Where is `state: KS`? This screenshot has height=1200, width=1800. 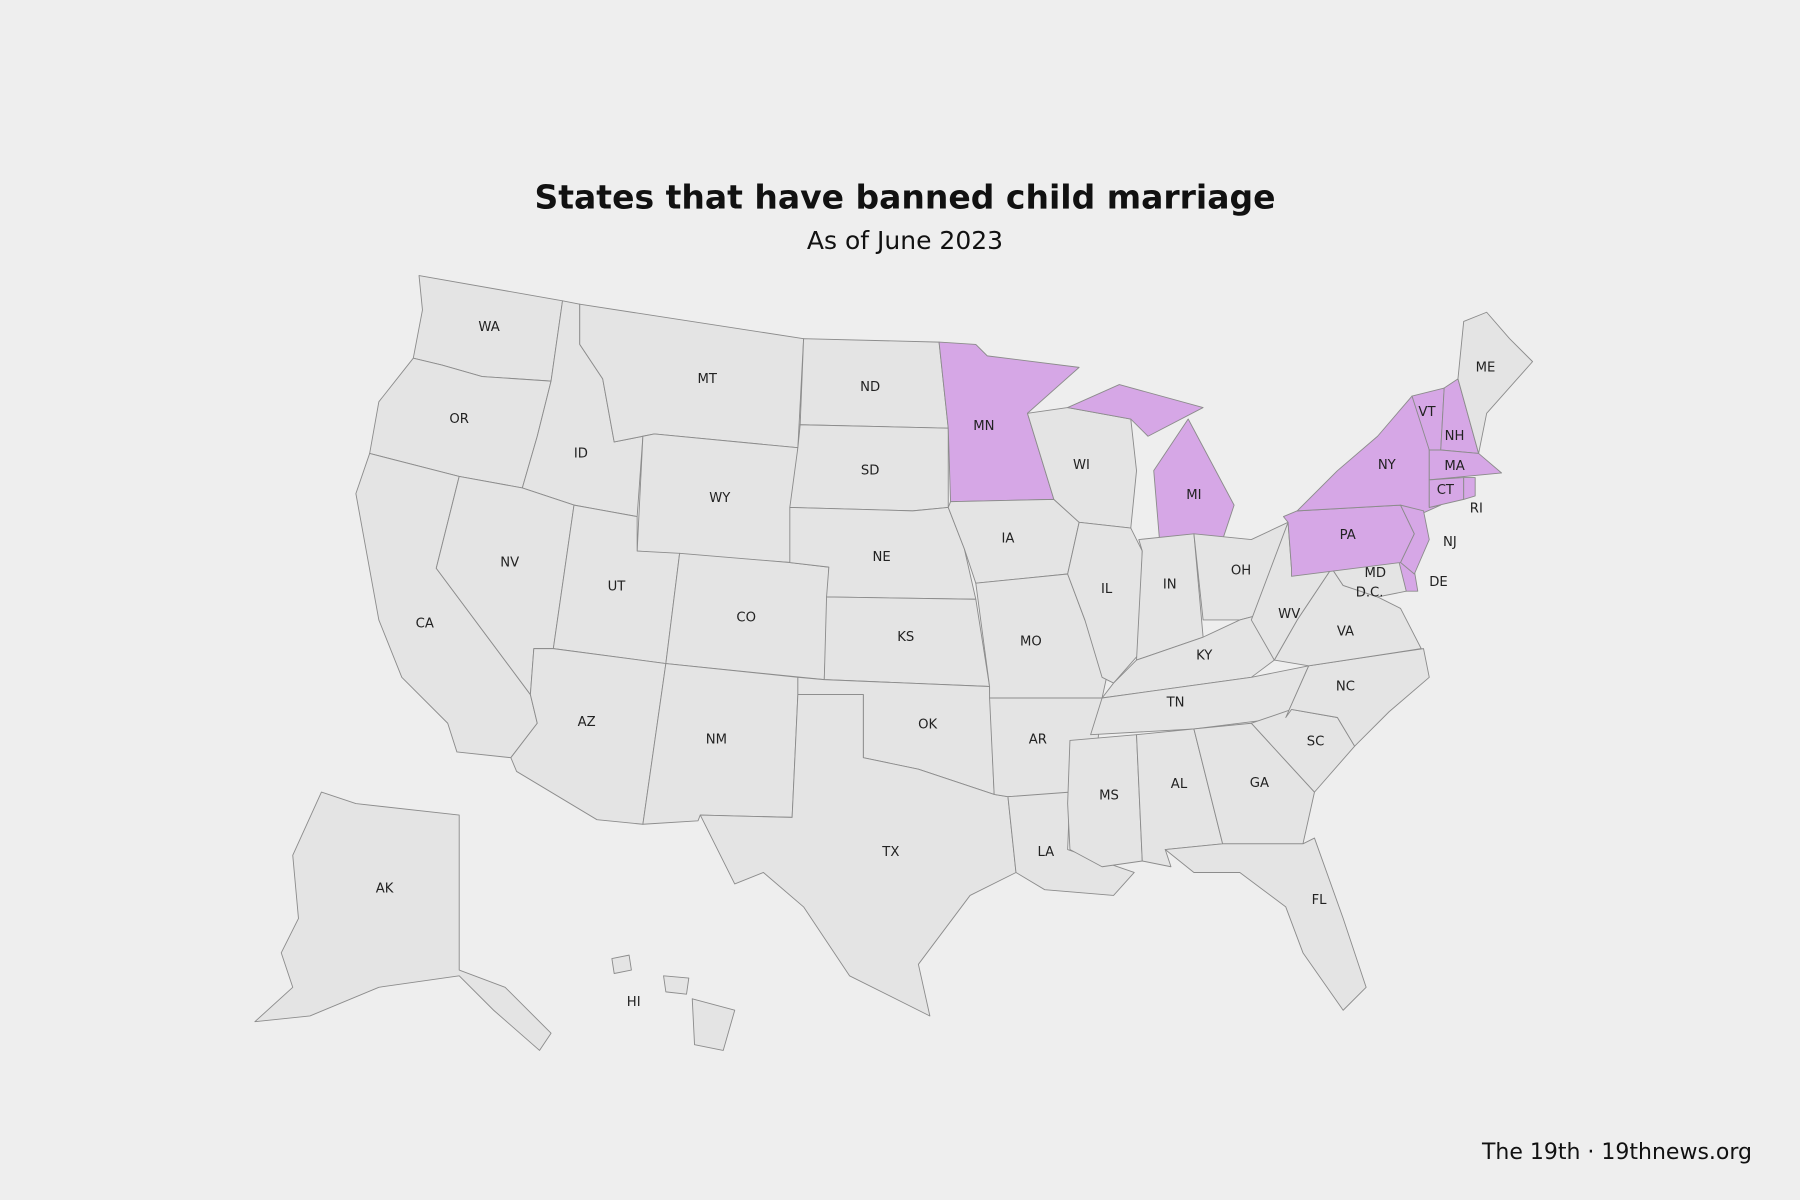
state: KS is located at coordinates (907, 641).